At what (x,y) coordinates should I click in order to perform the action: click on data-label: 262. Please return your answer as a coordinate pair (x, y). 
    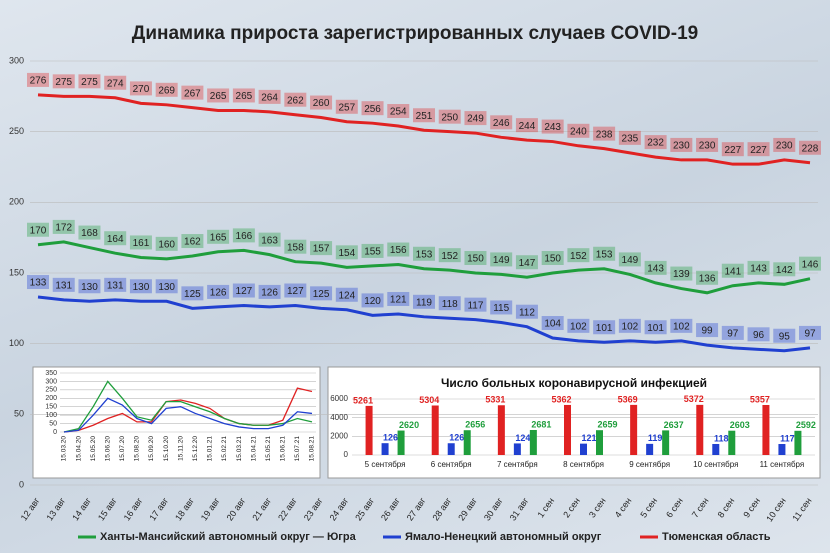
    Looking at the image, I should click on (295, 100).